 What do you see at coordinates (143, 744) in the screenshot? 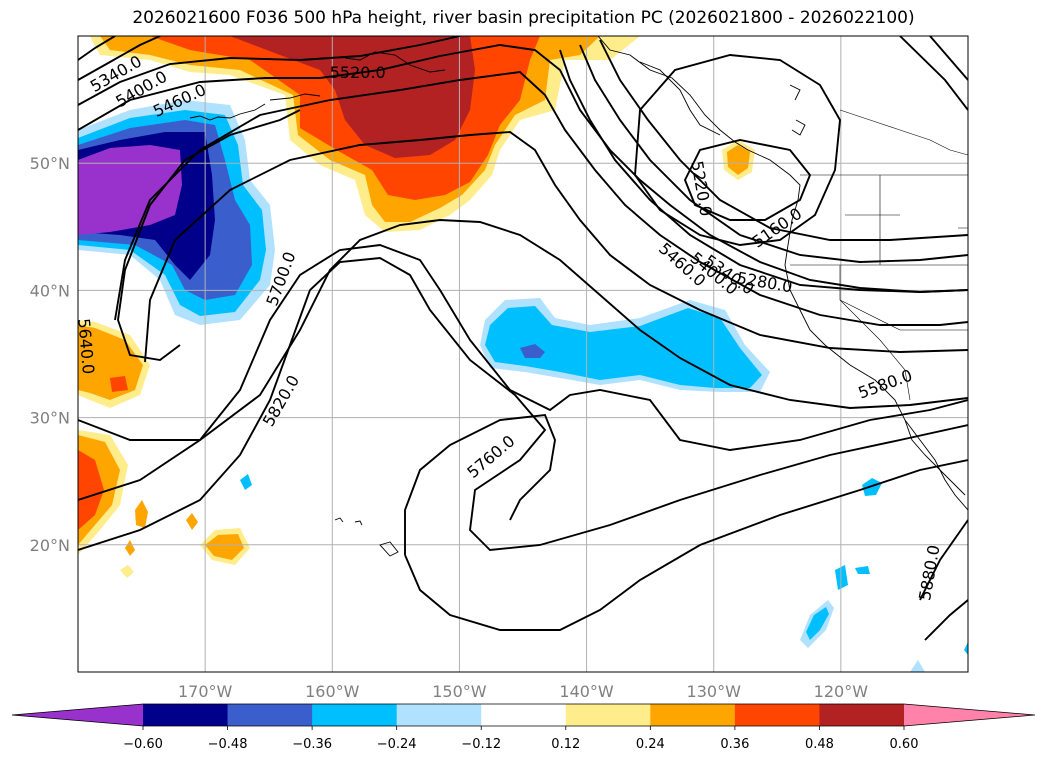
I see `colorbar-tick-label: −0.60` at bounding box center [143, 744].